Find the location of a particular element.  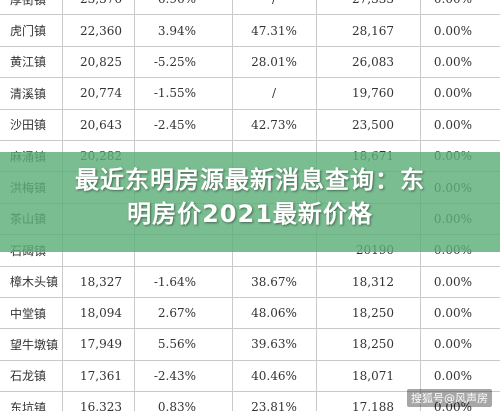

change-cell: 5.56% is located at coordinates (183, 344).